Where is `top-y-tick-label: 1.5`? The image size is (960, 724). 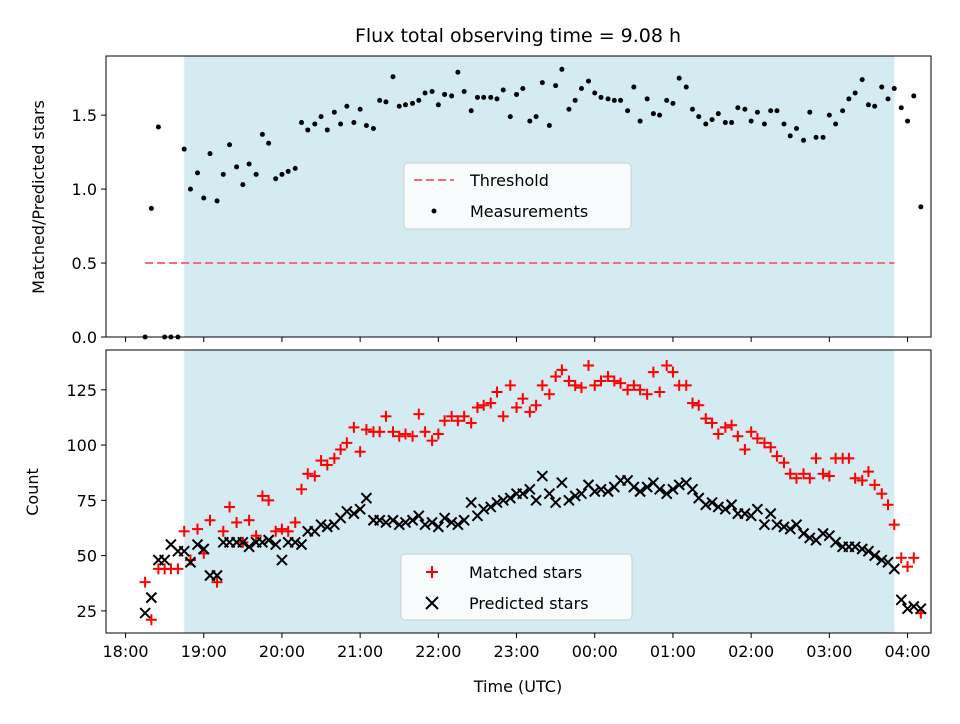 top-y-tick-label: 1.5 is located at coordinates (84, 115).